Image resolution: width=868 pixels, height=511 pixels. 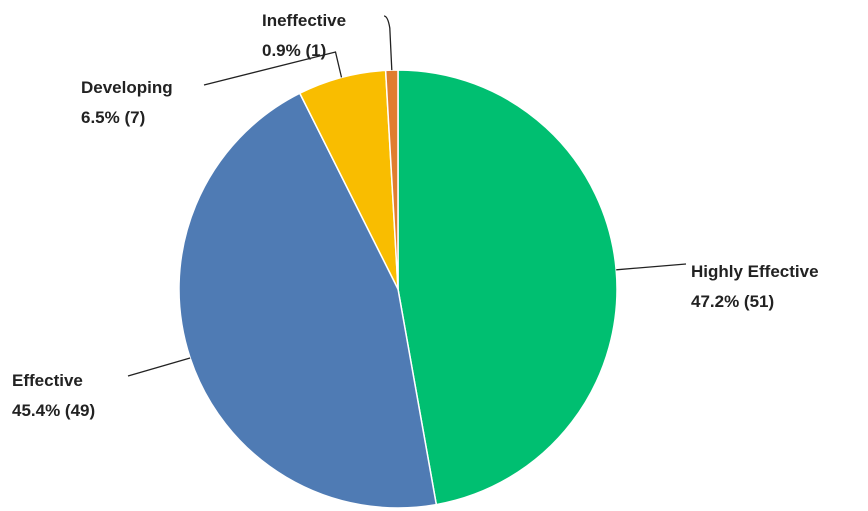 I want to click on leader-line-highly-effective, so click(x=651, y=267).